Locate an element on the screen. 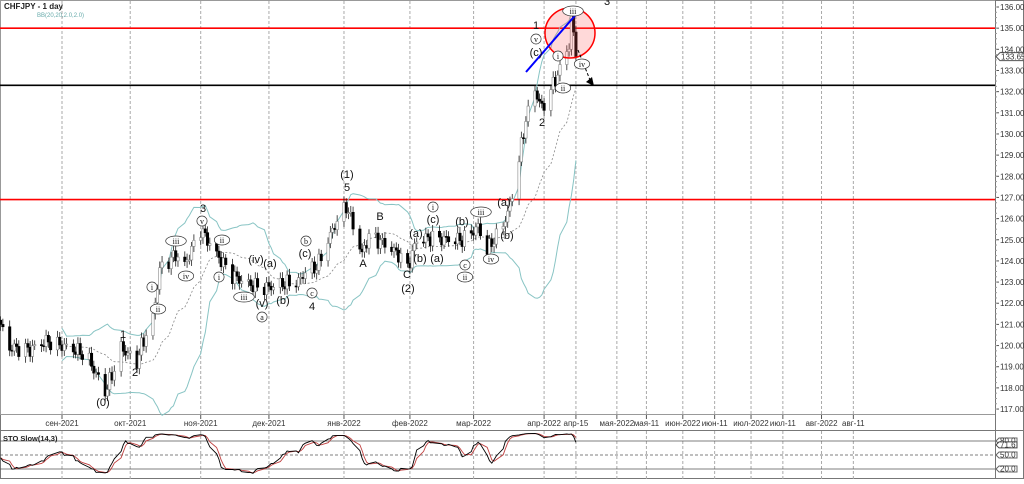 The height and width of the screenshot is (484, 1024). wave-label: A is located at coordinates (363, 264).